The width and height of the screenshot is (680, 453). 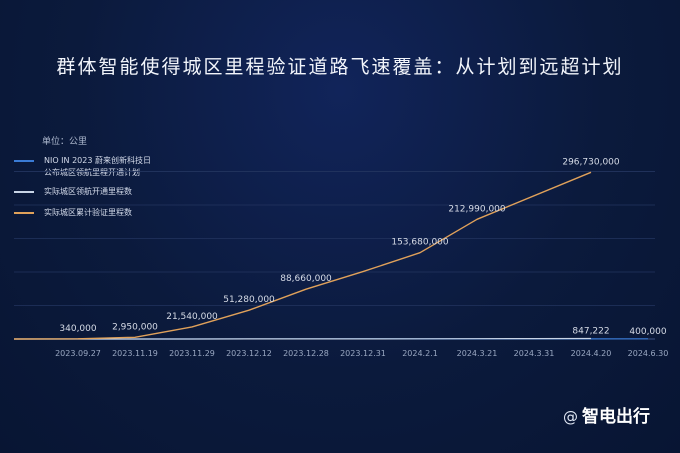 I want to click on legend-label-verified: 实际城区累计验证里程数, so click(x=88, y=212).